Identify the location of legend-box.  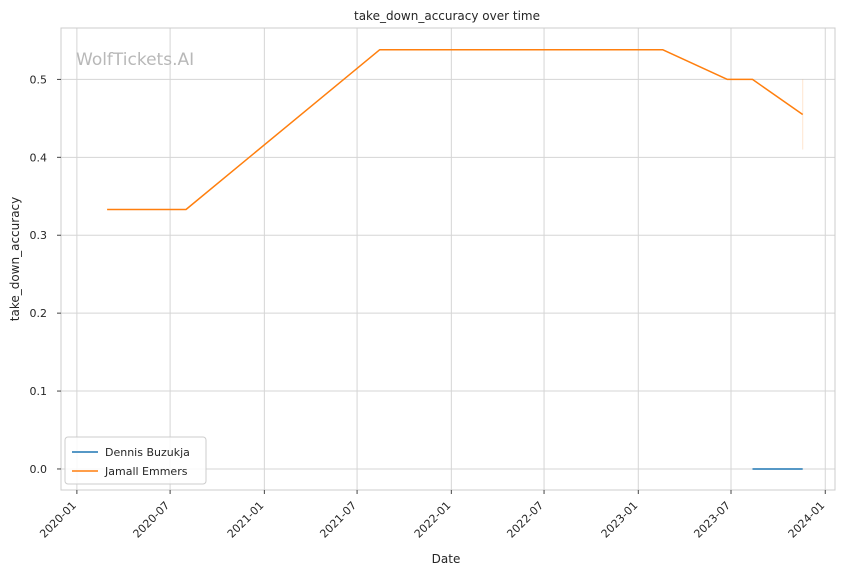
(135, 460).